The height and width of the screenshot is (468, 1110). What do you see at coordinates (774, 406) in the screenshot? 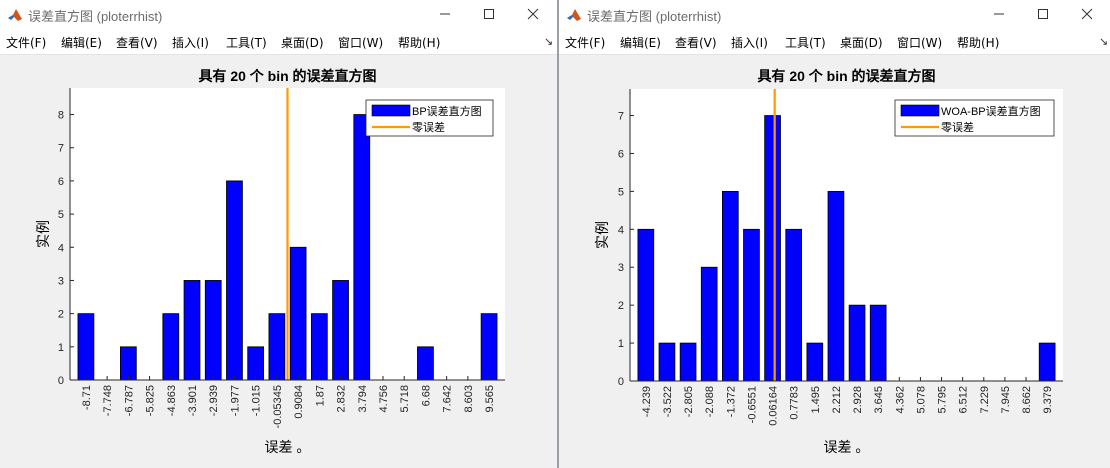
I see `x-tick-label: 0.06164` at bounding box center [774, 406].